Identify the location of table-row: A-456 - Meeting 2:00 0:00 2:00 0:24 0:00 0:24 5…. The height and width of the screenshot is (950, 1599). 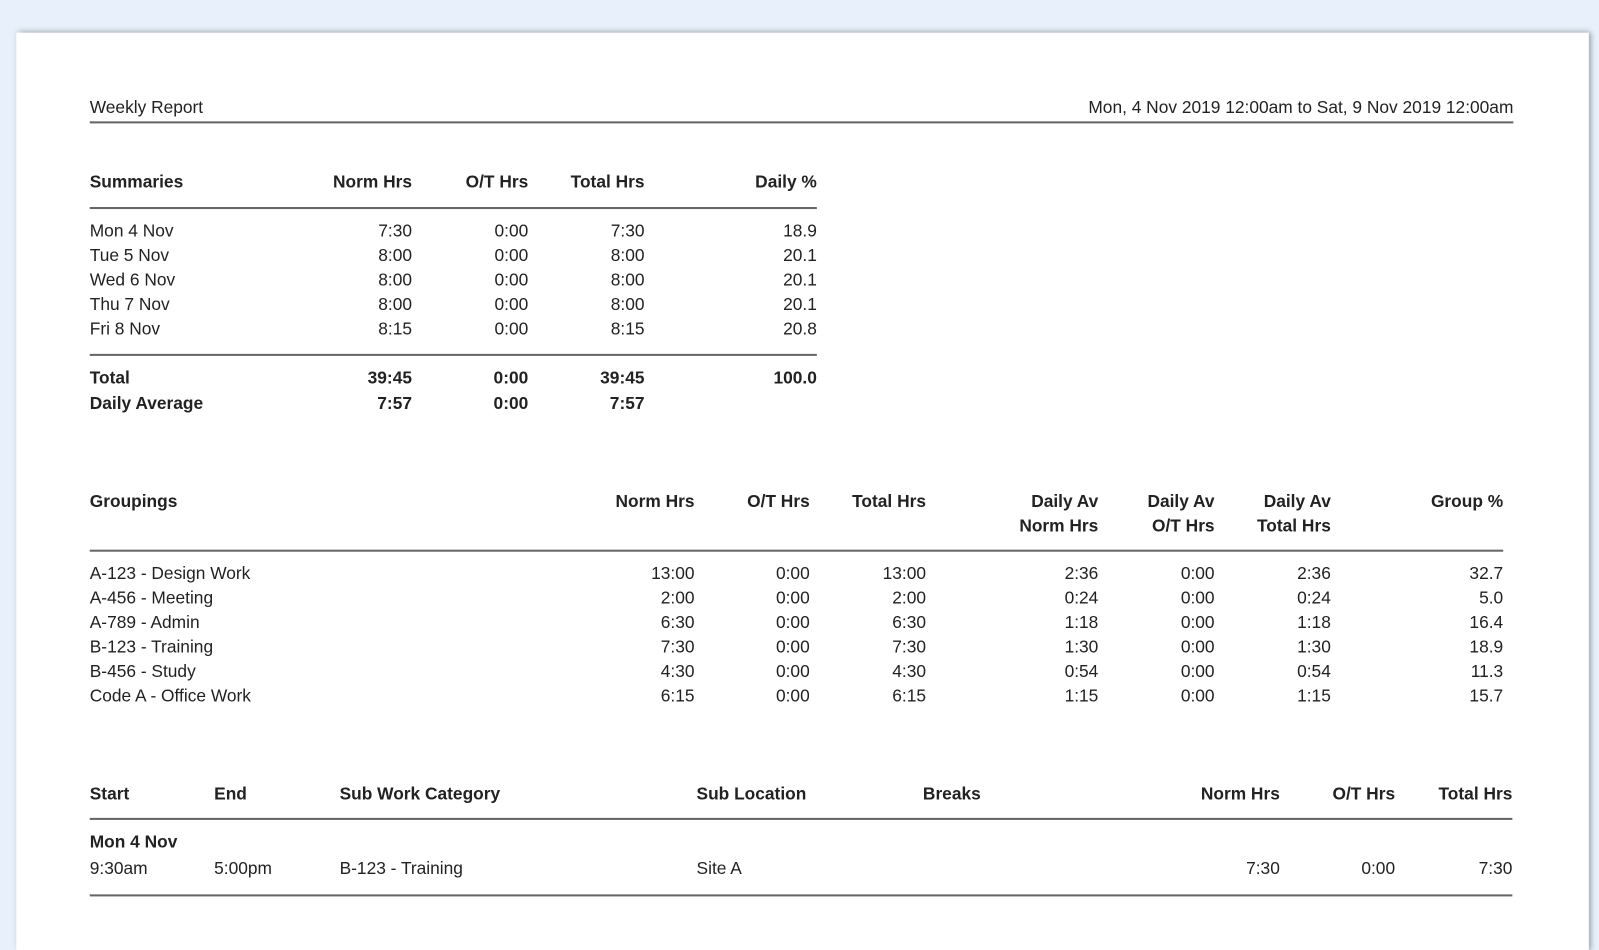
(799, 598).